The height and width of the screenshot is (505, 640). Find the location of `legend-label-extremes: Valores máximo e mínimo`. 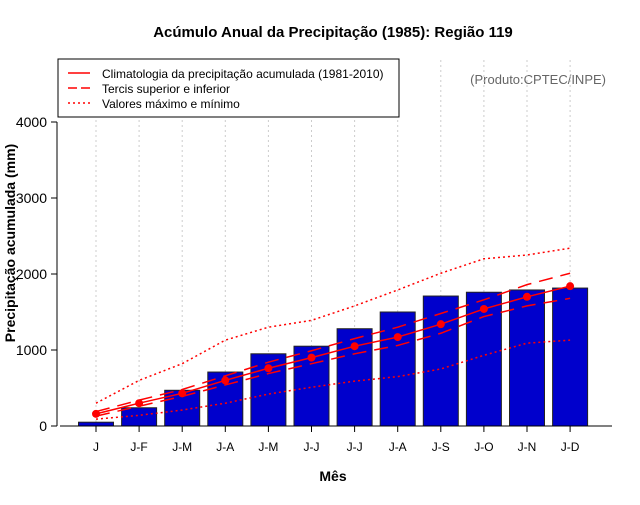

legend-label-extremes: Valores máximo e mínimo is located at coordinates (171, 104).